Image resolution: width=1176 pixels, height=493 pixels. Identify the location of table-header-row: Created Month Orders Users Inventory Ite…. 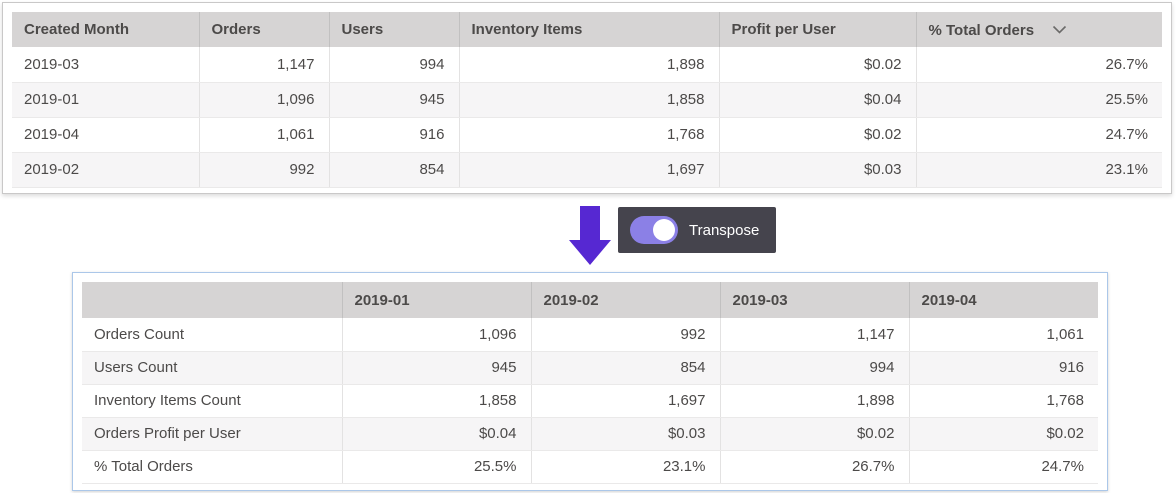
(587, 29).